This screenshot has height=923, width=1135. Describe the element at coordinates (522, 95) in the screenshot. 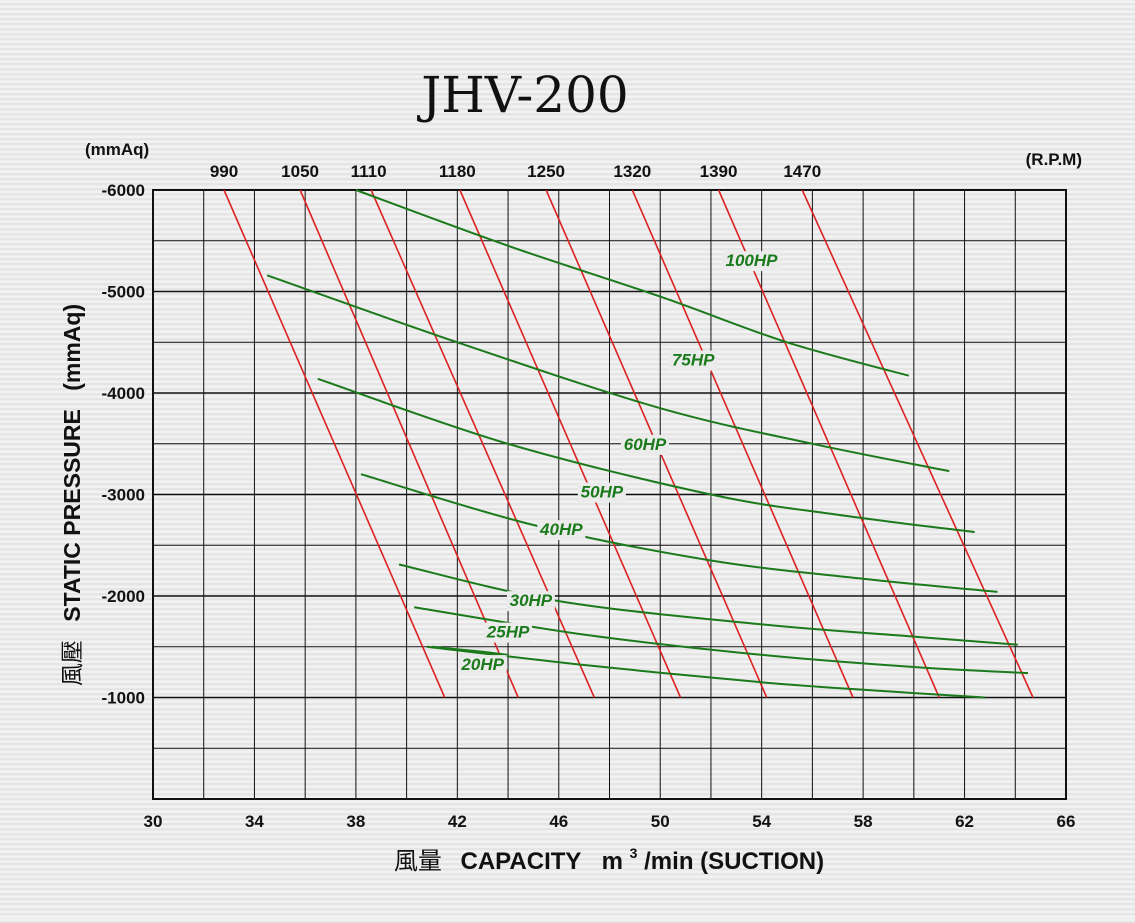

I see `chart-title: JHV-200` at that location.